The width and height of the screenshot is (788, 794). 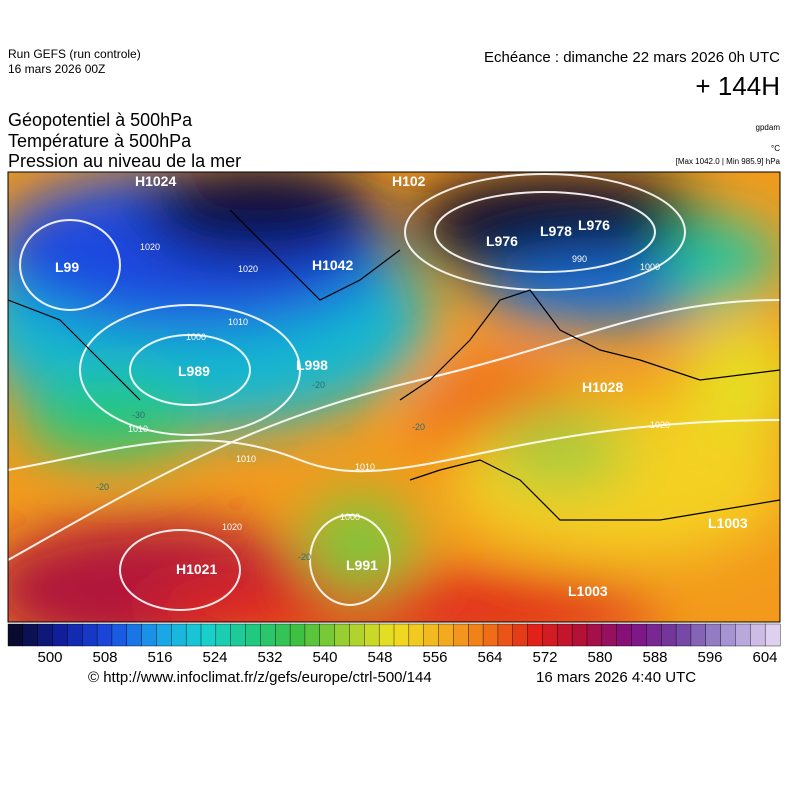 I want to click on map-label: L989, so click(x=194, y=371).